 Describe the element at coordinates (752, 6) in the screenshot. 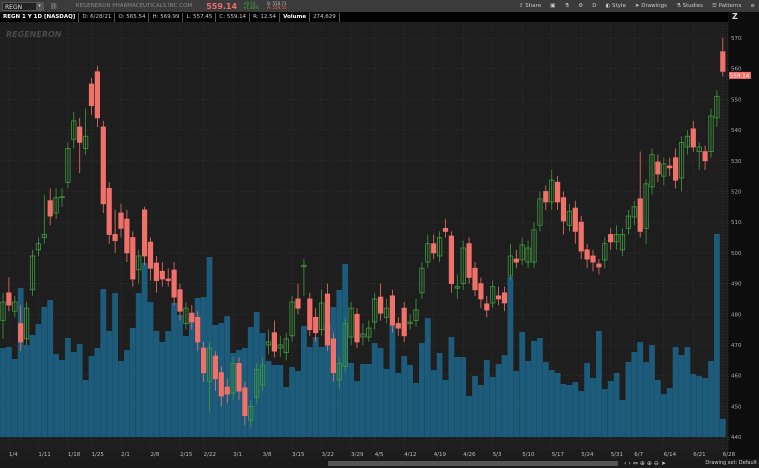

I see `menu-icon: ≡` at that location.